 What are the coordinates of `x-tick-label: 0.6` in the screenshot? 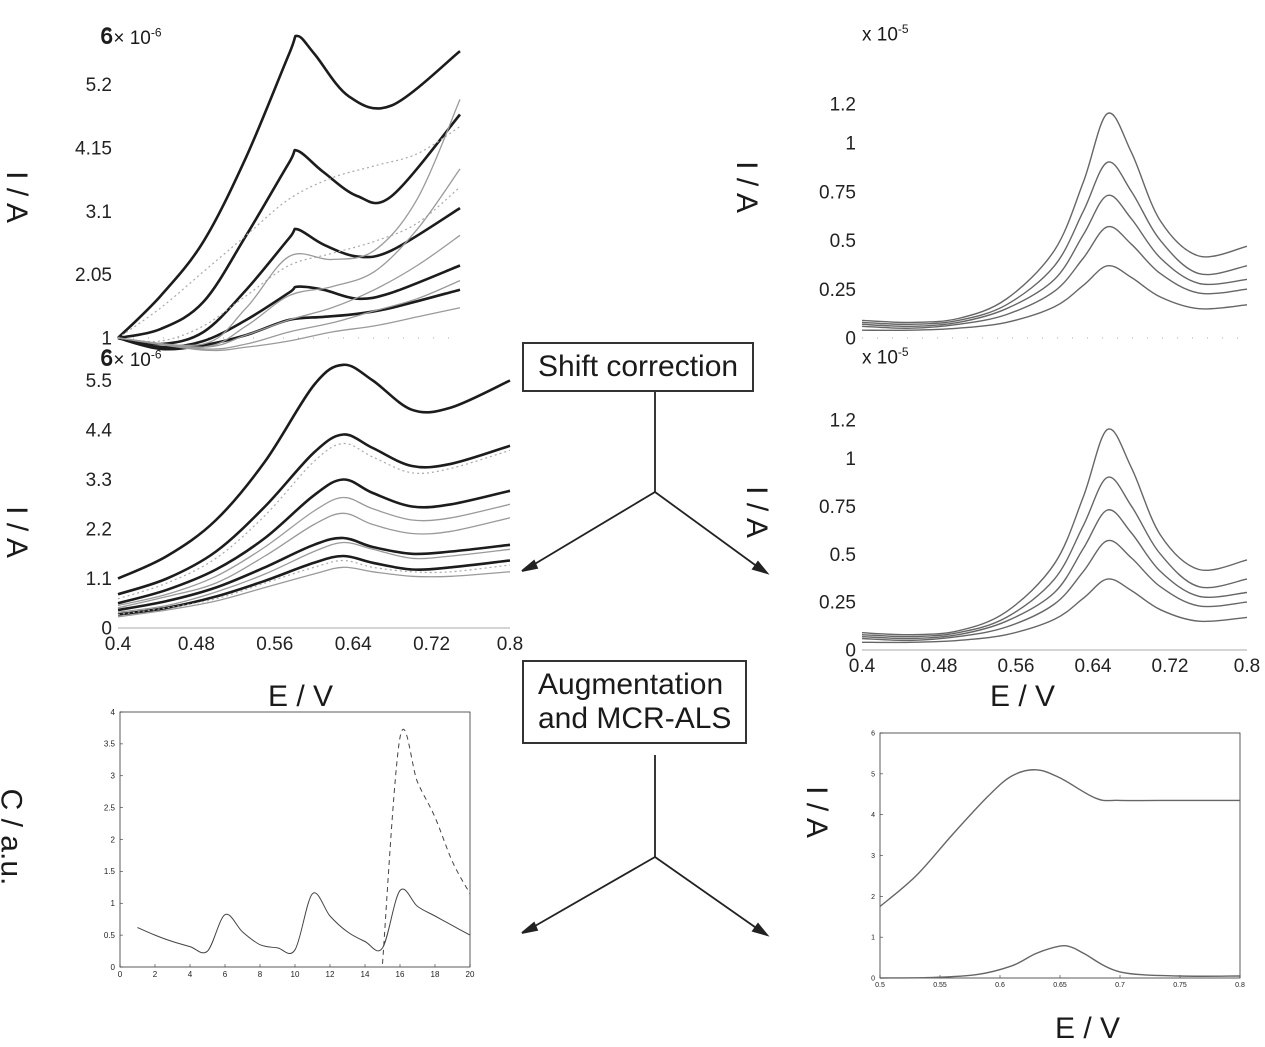 It's located at (1000, 985).